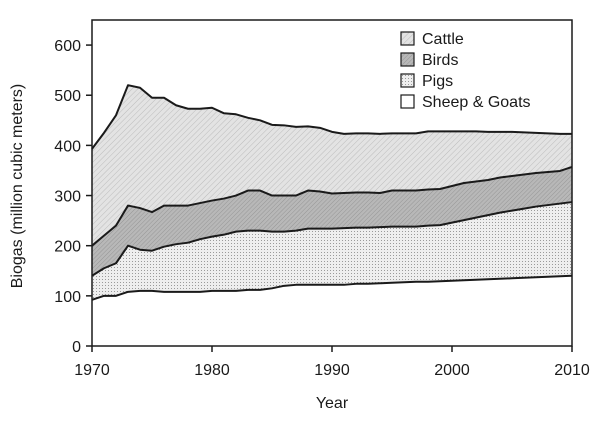 The height and width of the screenshot is (426, 600). Describe the element at coordinates (443, 39) in the screenshot. I see `legend-label: Cattle` at that location.